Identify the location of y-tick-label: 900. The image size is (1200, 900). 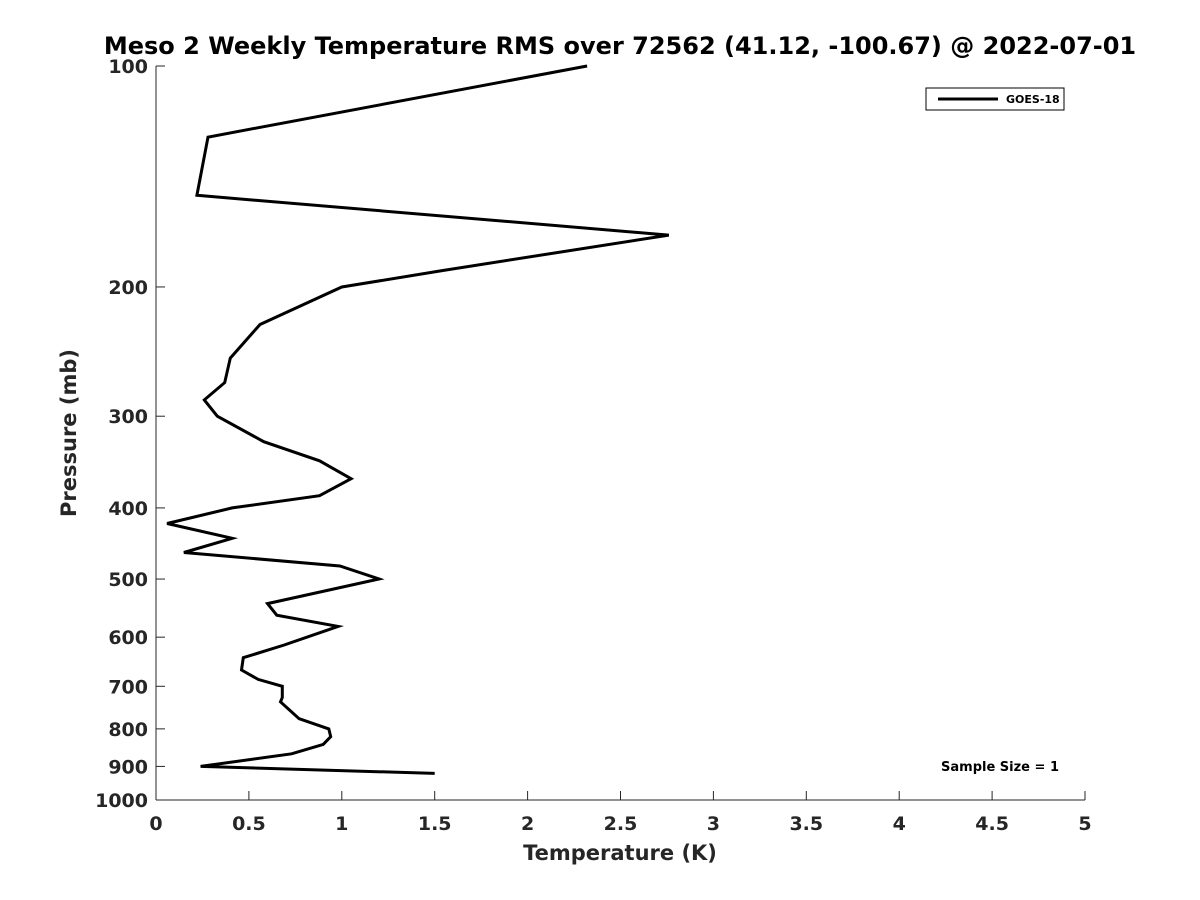
(128, 767).